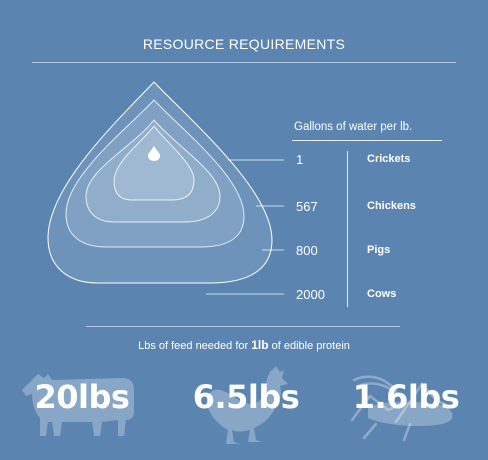  Describe the element at coordinates (260, 345) in the screenshot. I see `feed-caption-bold: 1lb` at that location.